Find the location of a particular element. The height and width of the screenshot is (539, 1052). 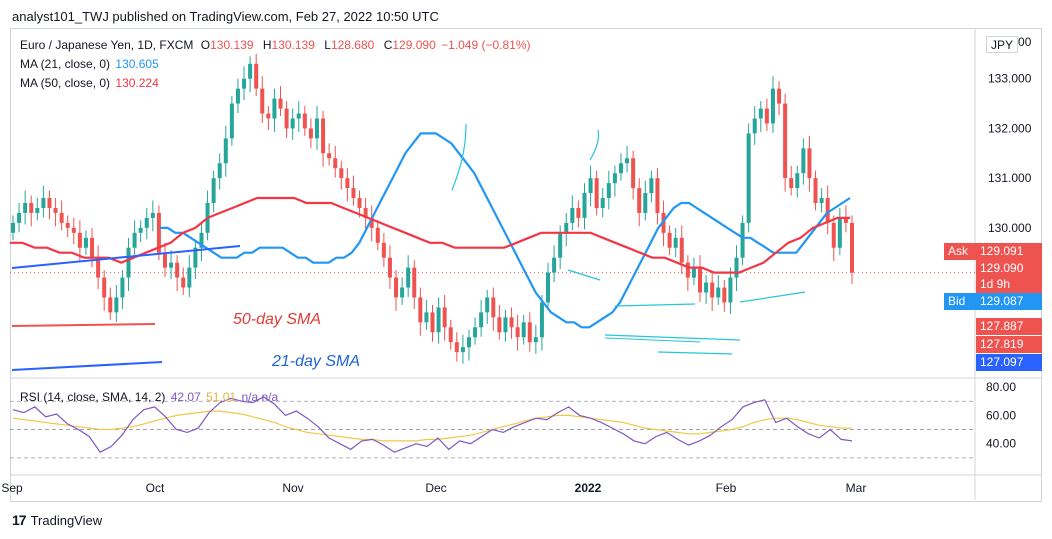

low-value: 128.680 is located at coordinates (352, 45).